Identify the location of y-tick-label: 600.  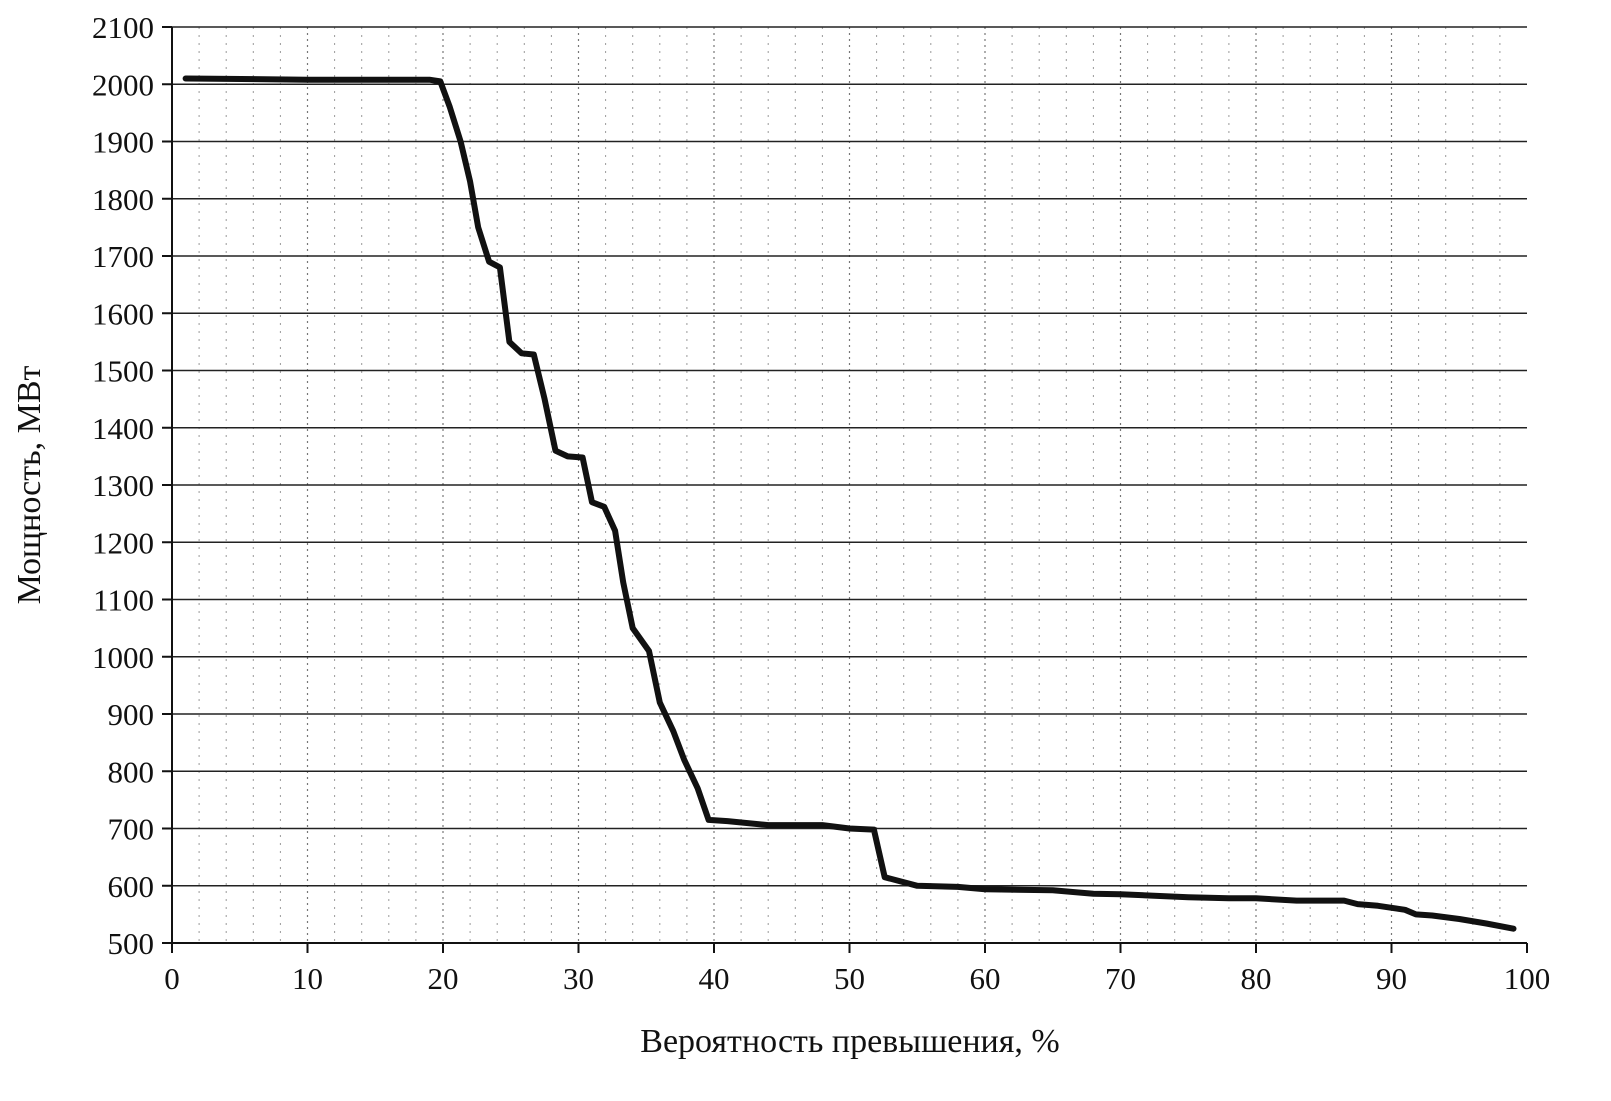
(131, 886).